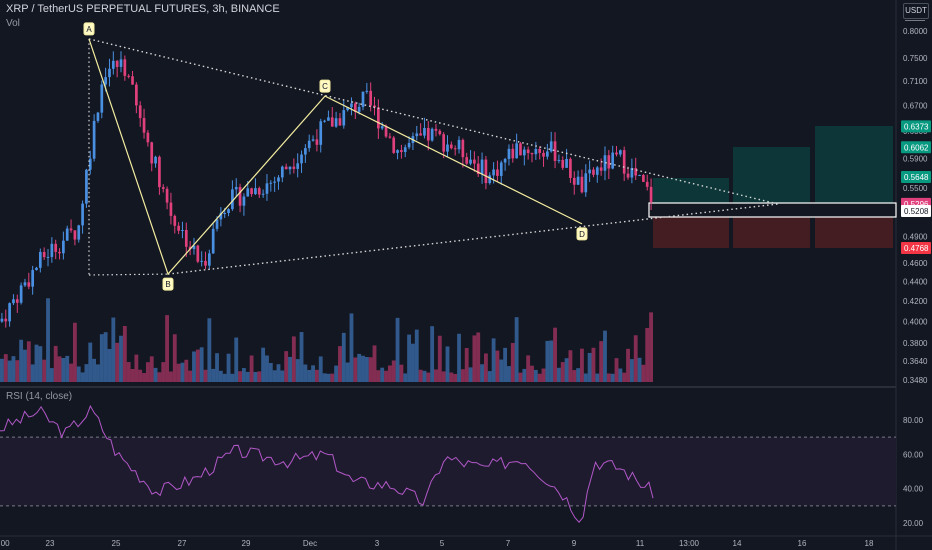  Describe the element at coordinates (913, 420) in the screenshot. I see `rsi-tick-label: 80.00` at that location.